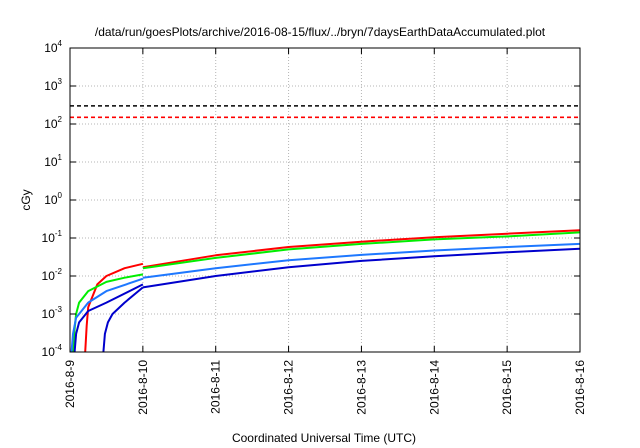 This screenshot has height=448, width=640. Describe the element at coordinates (143, 387) in the screenshot. I see `x-tick-label: 2016-8-10` at that location.